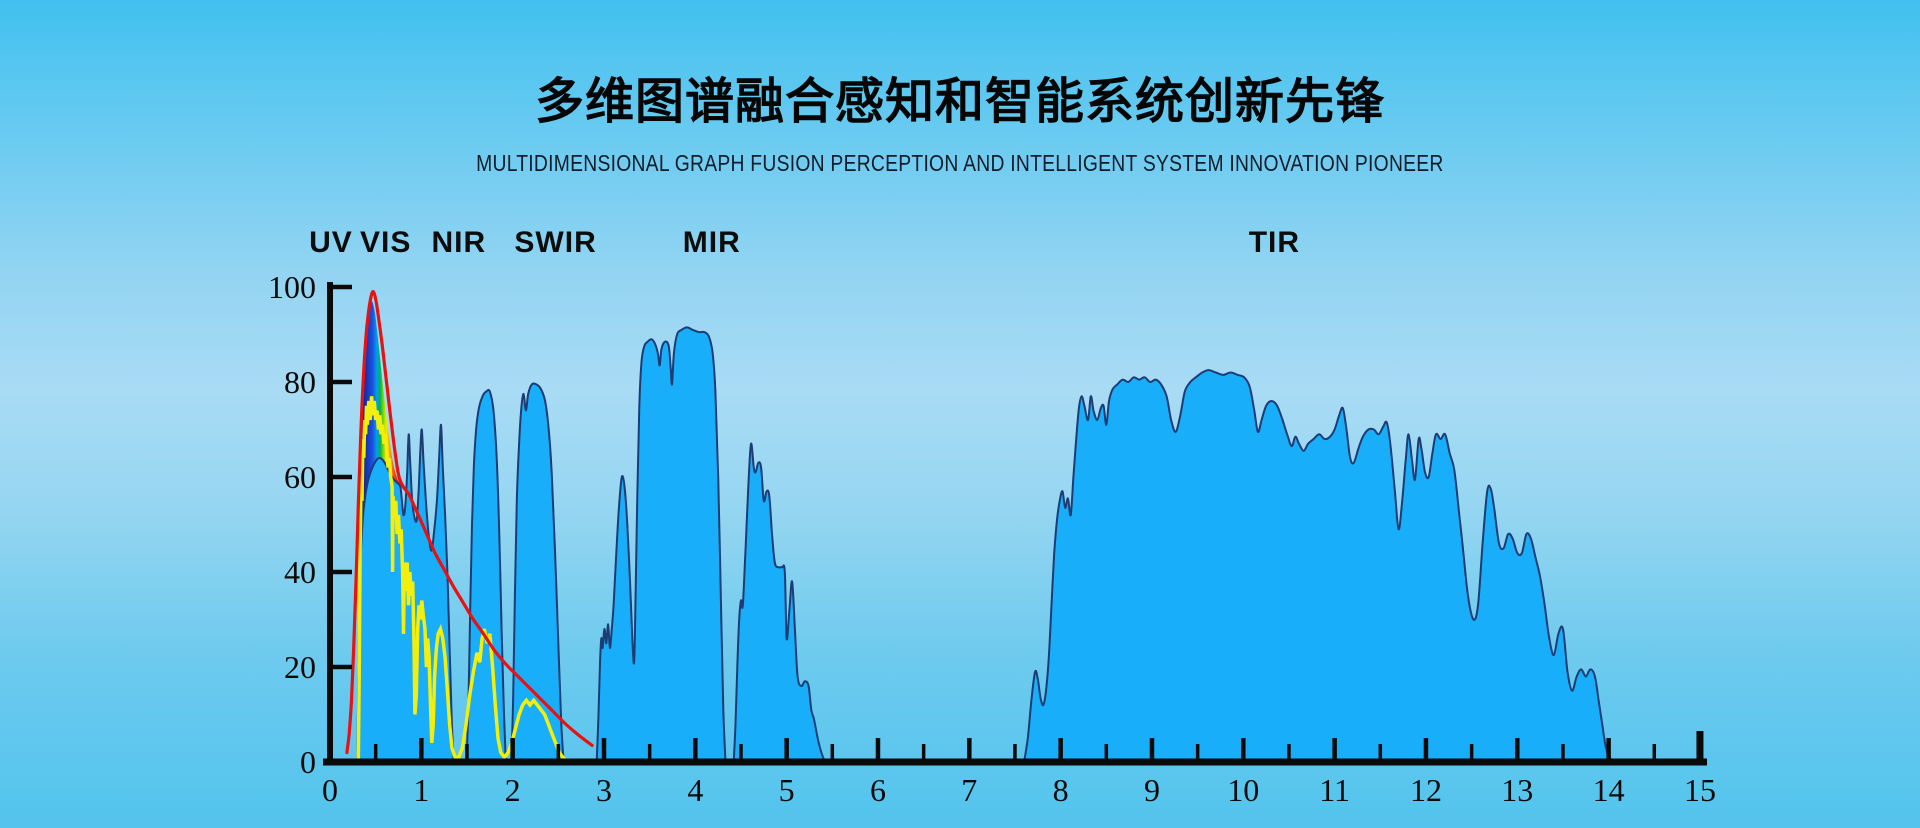  Describe the element at coordinates (300, 572) in the screenshot. I see `y-tick-label: 40` at that location.